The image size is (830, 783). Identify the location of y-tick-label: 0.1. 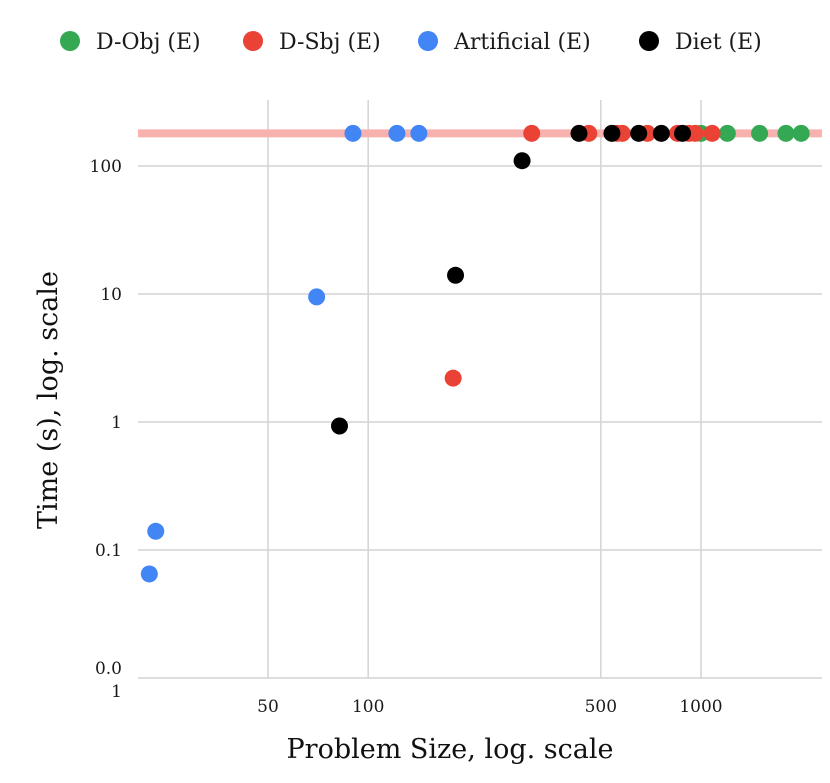
(108, 551).